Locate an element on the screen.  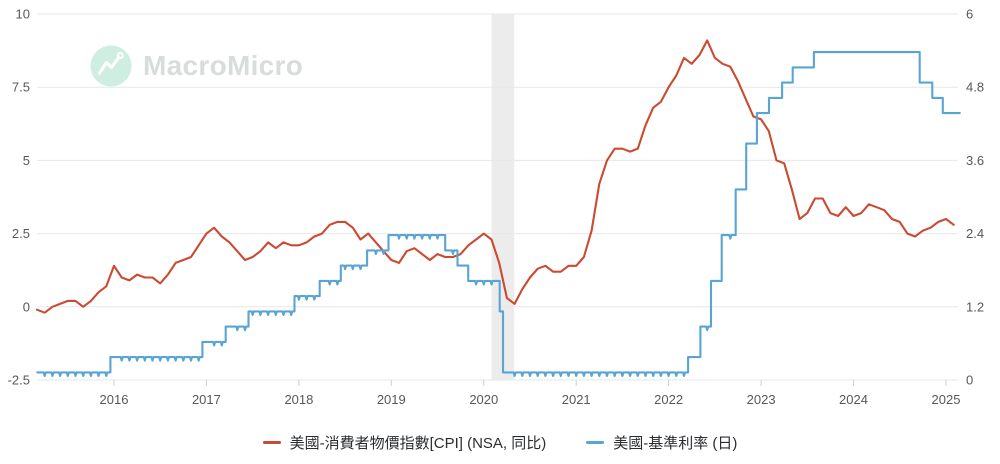
left-axis-tick-label: 7.5 is located at coordinates (21, 87).